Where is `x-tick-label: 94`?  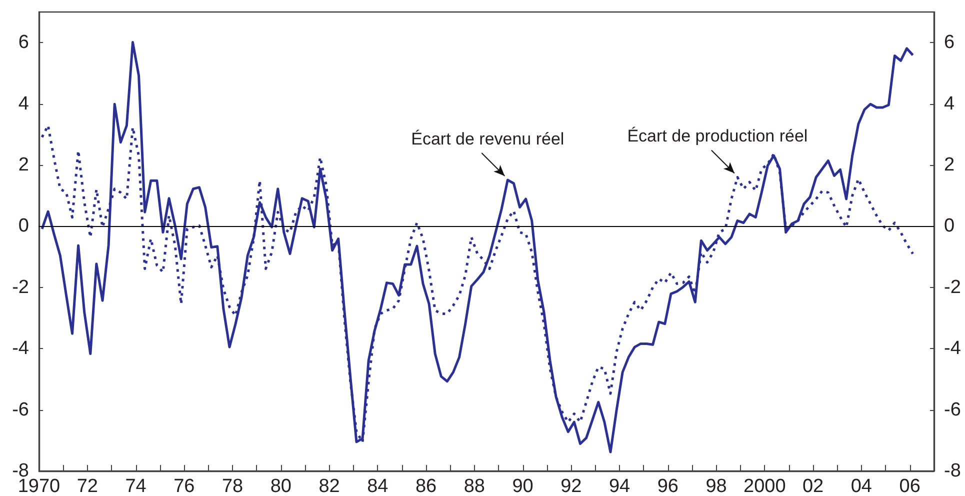 x-tick-label: 94 is located at coordinates (619, 486).